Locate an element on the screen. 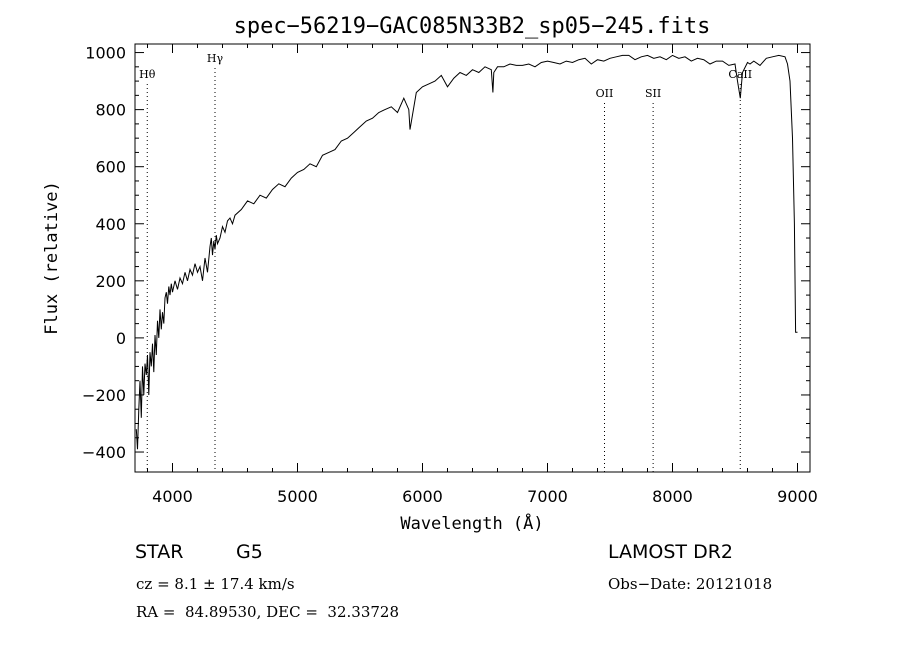  coordinates-text: RA = 84.89530, DEC = 32.33728 is located at coordinates (268, 612).